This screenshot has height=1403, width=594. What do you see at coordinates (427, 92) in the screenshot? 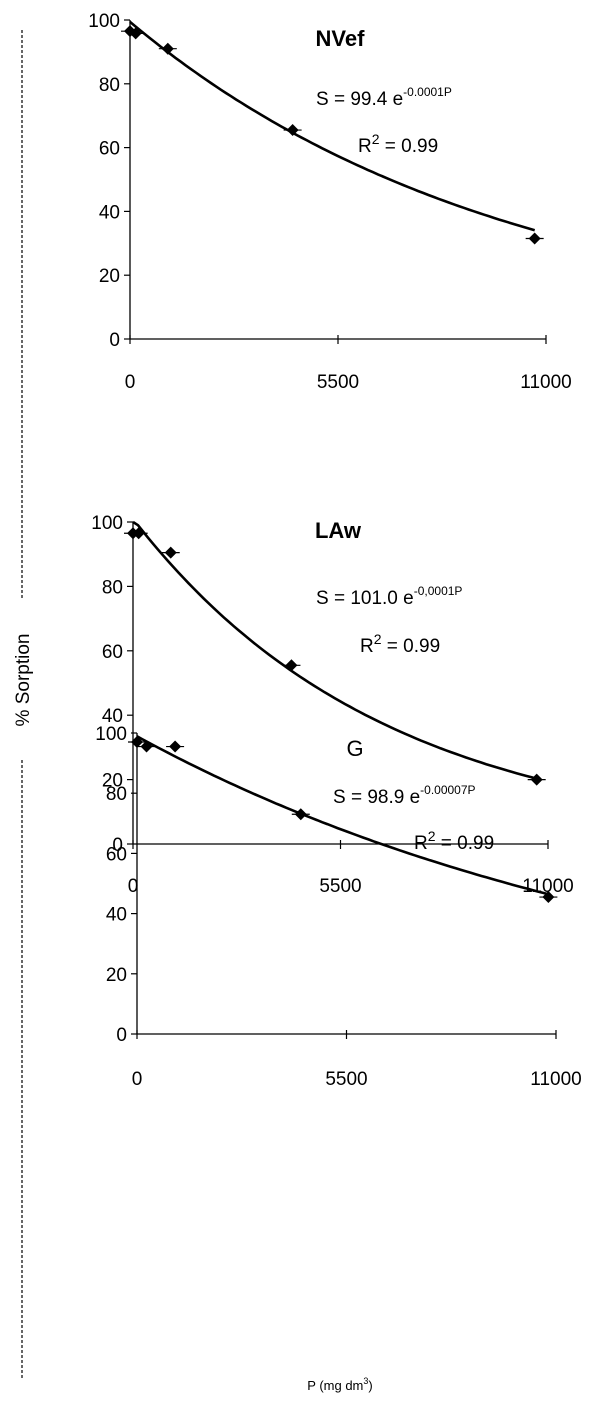
I see `equation-exponent: -0.0001P` at bounding box center [427, 92].